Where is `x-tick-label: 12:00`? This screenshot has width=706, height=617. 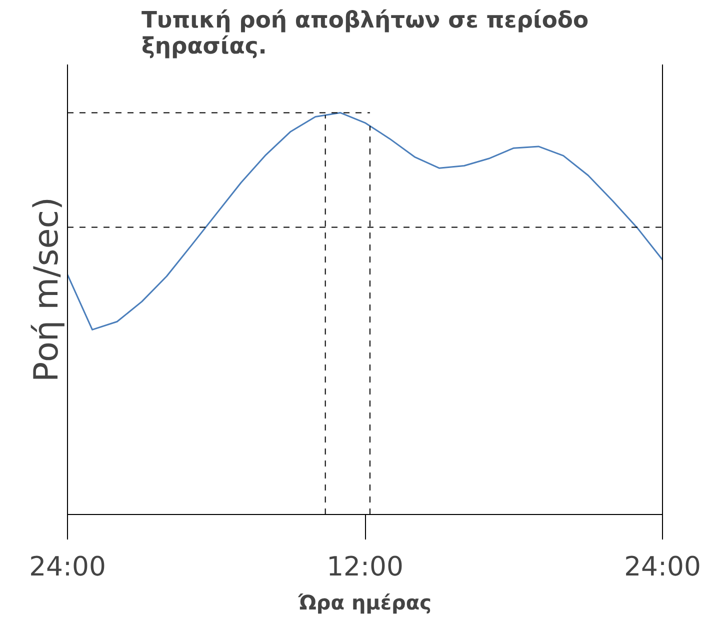 x-tick-label: 12:00 is located at coordinates (365, 567).